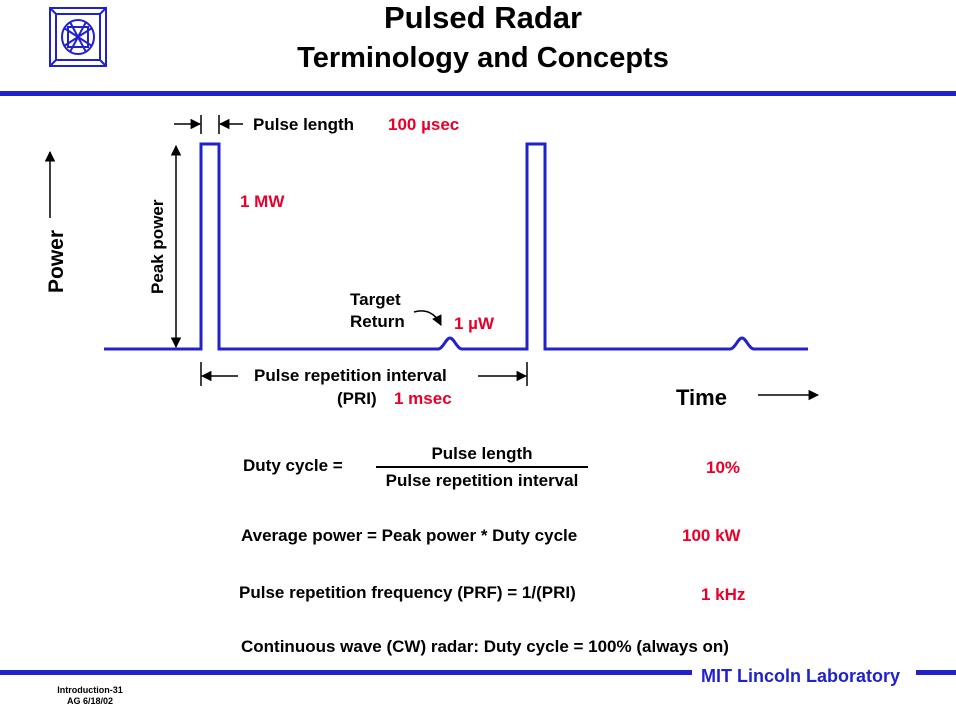 The width and height of the screenshot is (956, 715). I want to click on prf-value: 1 kHz, so click(723, 594).